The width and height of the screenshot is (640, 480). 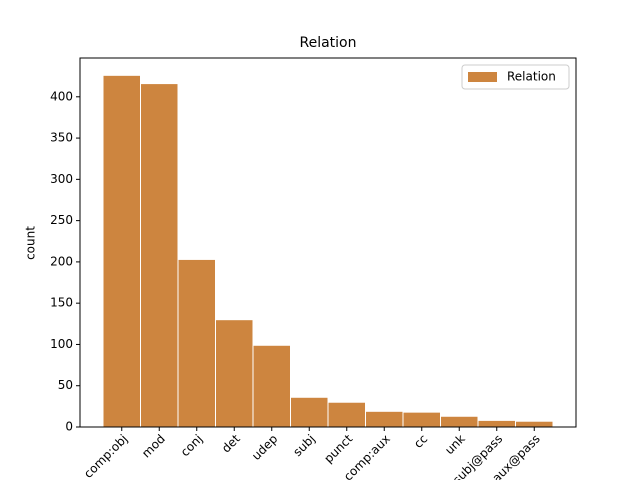 What do you see at coordinates (328, 43) in the screenshot?
I see `chart-title: Relation` at bounding box center [328, 43].